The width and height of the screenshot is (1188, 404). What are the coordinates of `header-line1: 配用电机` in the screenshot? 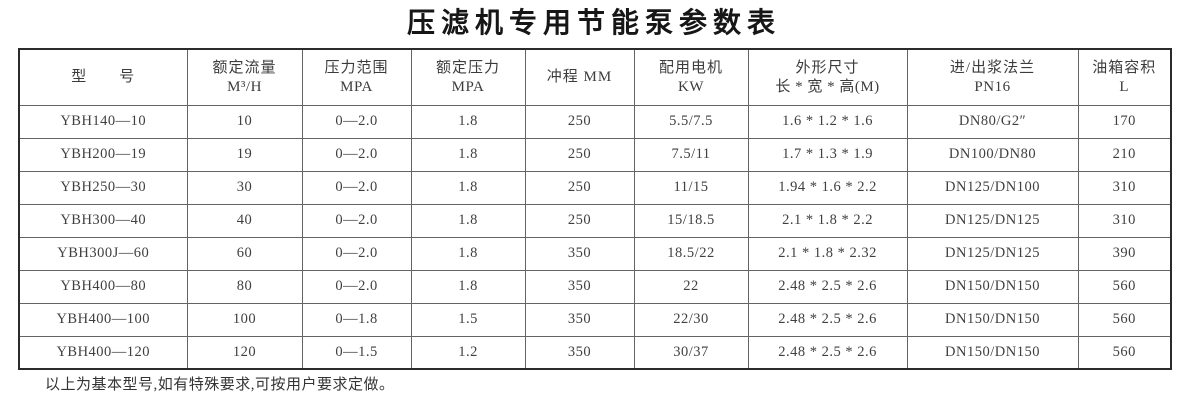 It's located at (690, 67).